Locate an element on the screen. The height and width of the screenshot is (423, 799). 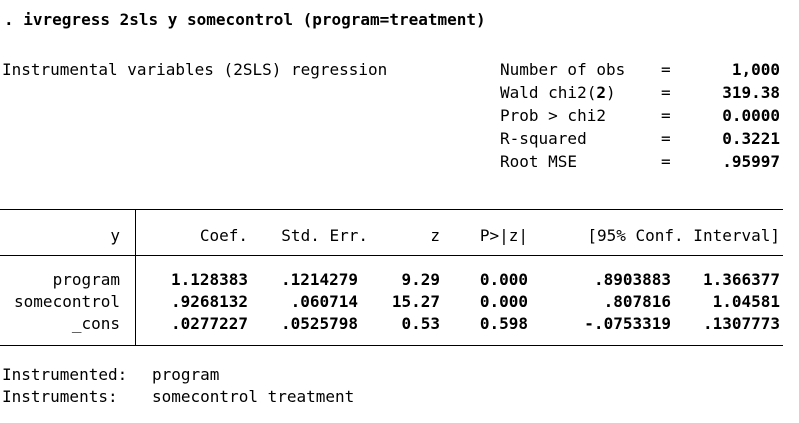
row-z: 9.29 is located at coordinates (420, 279).